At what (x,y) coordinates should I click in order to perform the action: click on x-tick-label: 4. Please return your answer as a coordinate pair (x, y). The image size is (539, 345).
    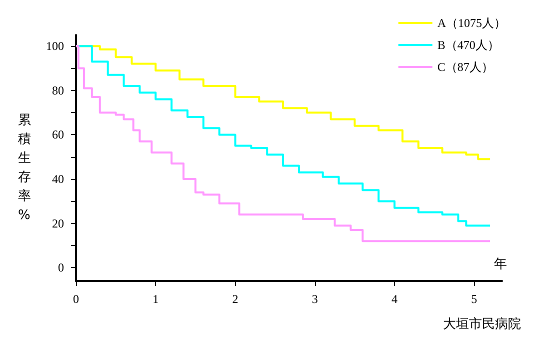
    Looking at the image, I should click on (395, 299).